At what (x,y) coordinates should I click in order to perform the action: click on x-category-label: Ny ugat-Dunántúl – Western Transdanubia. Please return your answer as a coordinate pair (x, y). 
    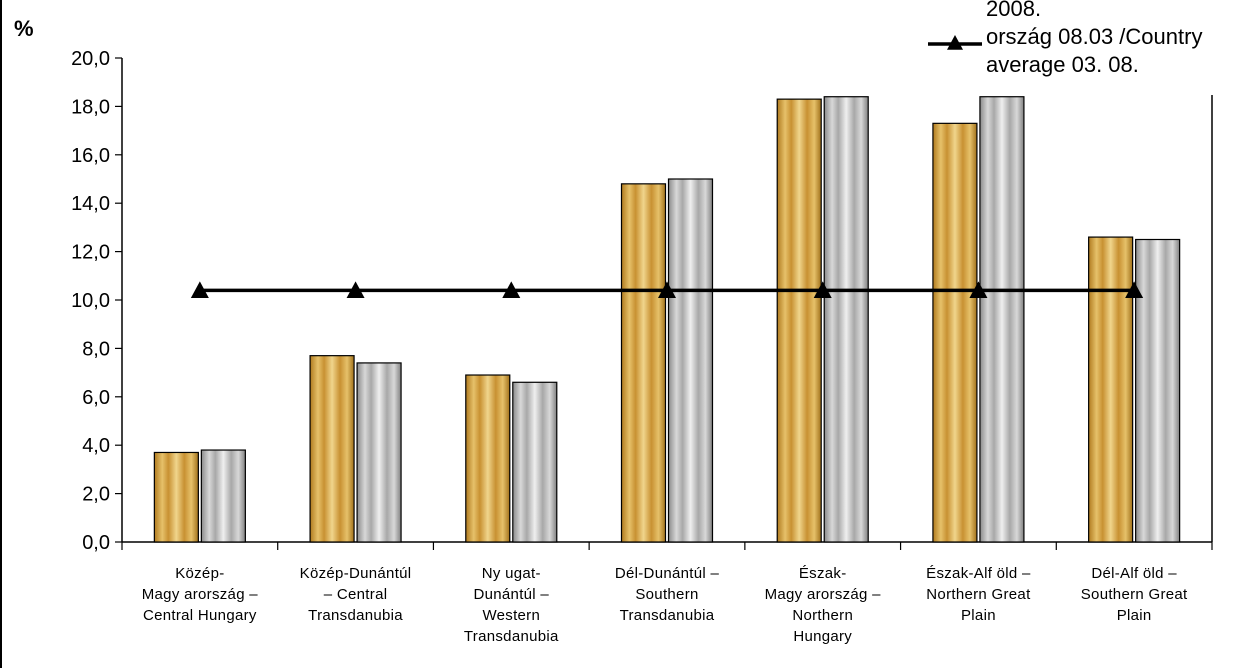
    Looking at the image, I should click on (511, 605).